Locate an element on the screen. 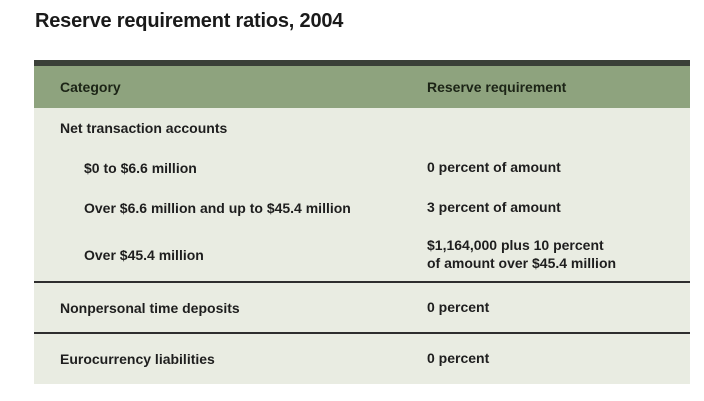 Image resolution: width=704 pixels, height=401 pixels. table-row-0-to-6-6-million: $0 to $6.6 million 0 percent of amount is located at coordinates (362, 168).